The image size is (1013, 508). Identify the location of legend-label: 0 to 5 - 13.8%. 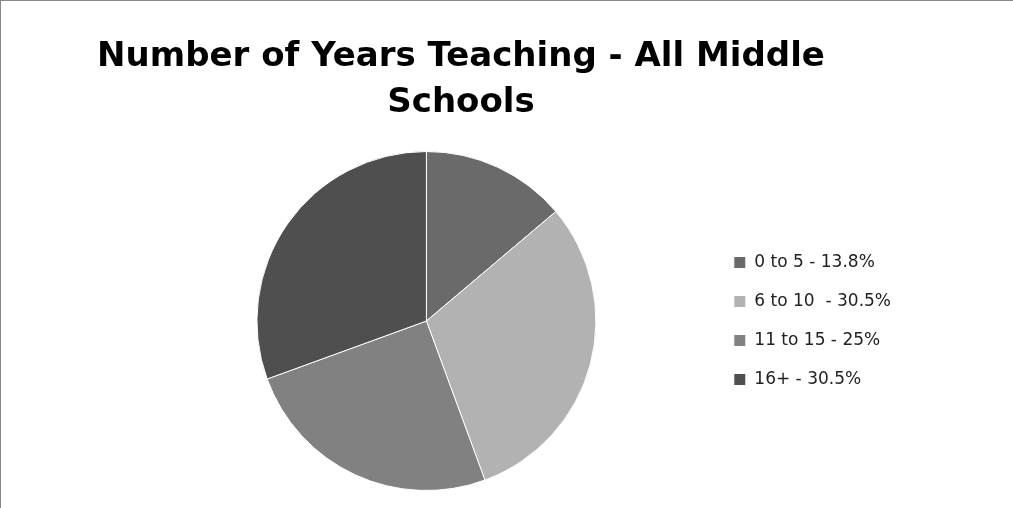
(814, 260).